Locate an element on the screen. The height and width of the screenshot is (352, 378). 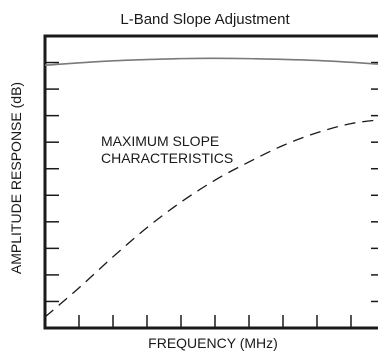
x-axis-label: FREQUENCY (MHz) is located at coordinates (213, 343).